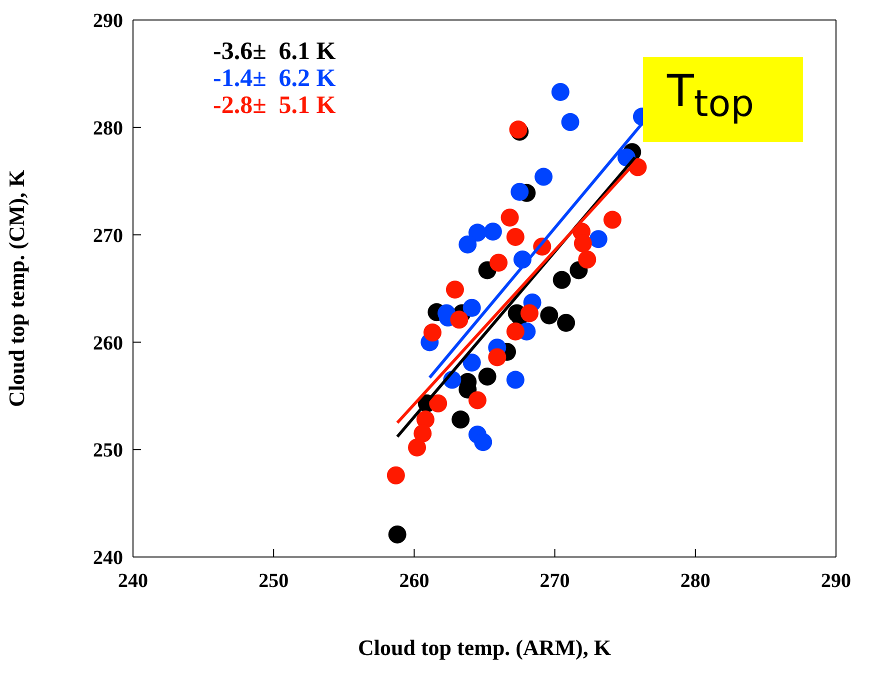 Image resolution: width=872 pixels, height=679 pixels. What do you see at coordinates (133, 581) in the screenshot?
I see `x-tick-label: 240` at bounding box center [133, 581].